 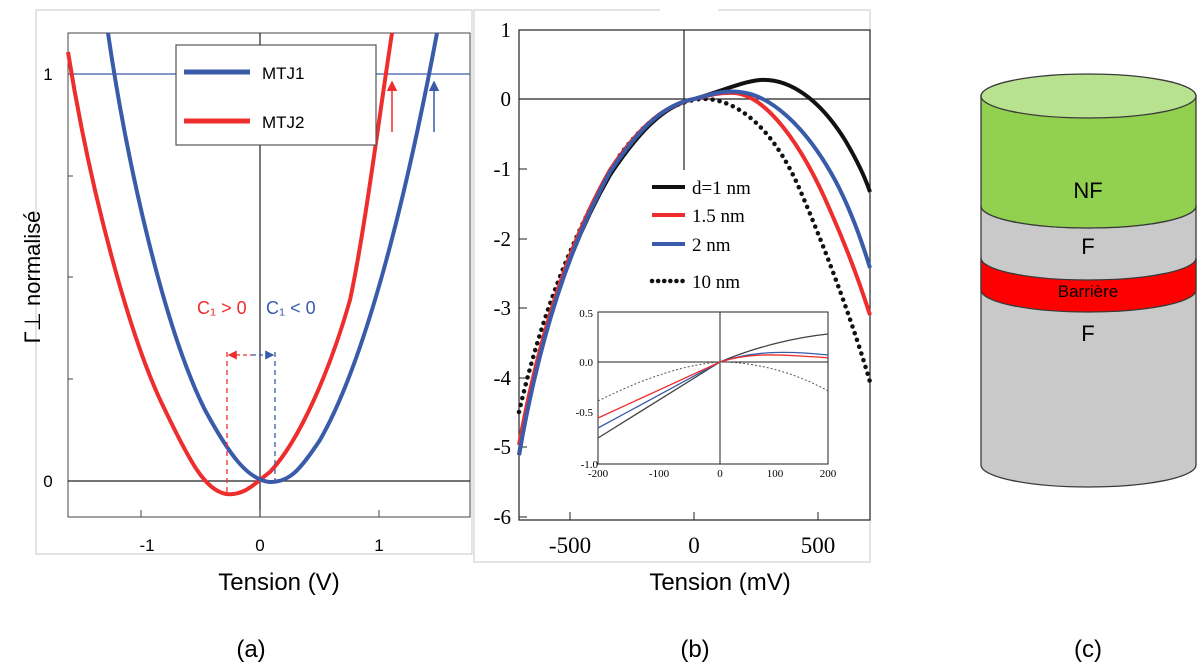 What do you see at coordinates (278, 582) in the screenshot?
I see `xlabel-a: Tension (V)` at bounding box center [278, 582].